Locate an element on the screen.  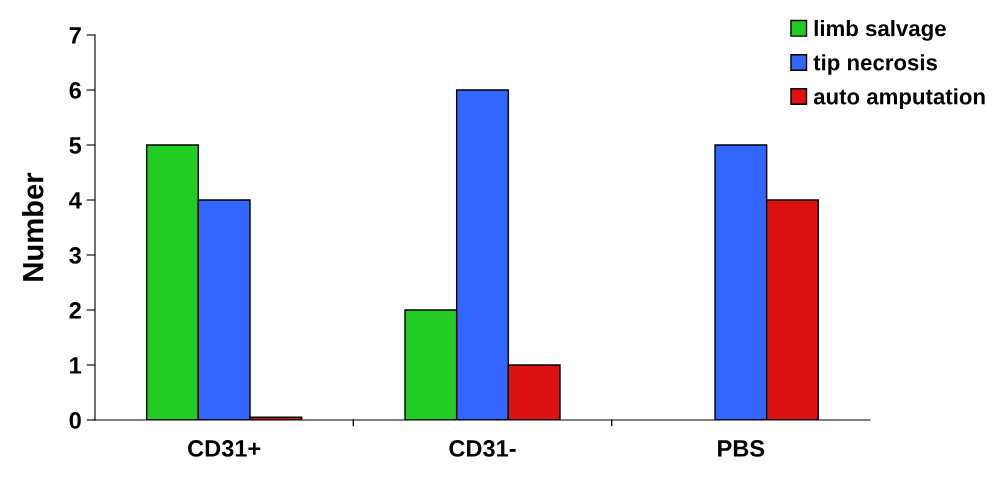
x-tick-label: CD31+ is located at coordinates (224, 448).